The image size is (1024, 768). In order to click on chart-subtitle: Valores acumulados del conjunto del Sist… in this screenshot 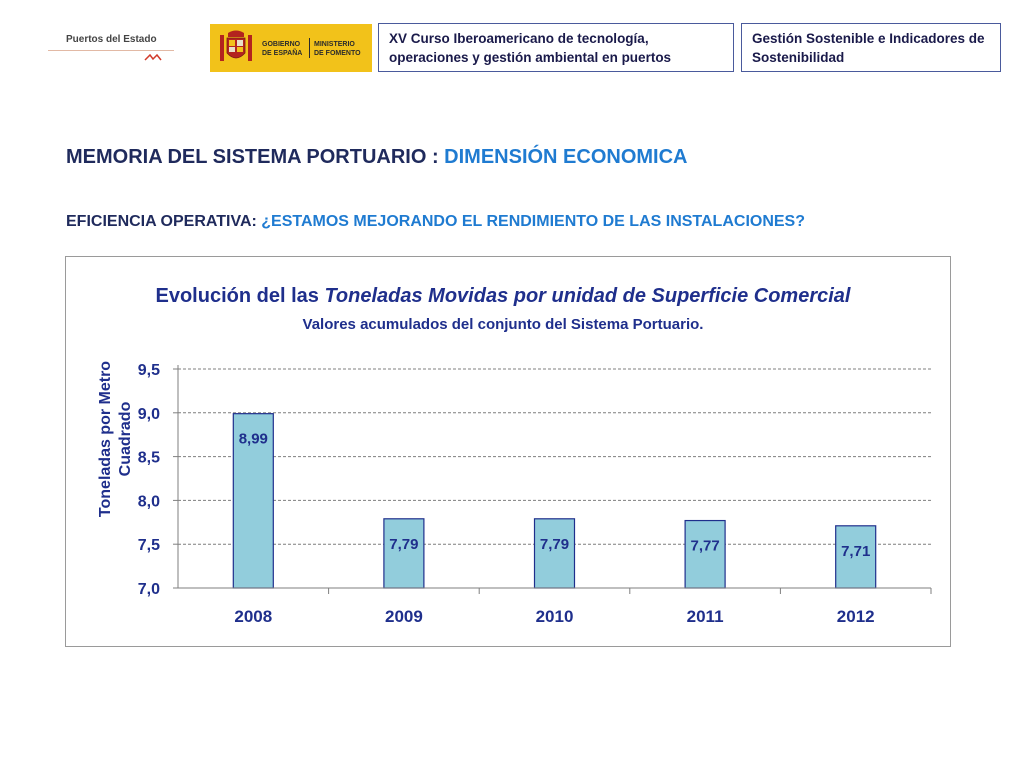, I will do `click(503, 324)`.